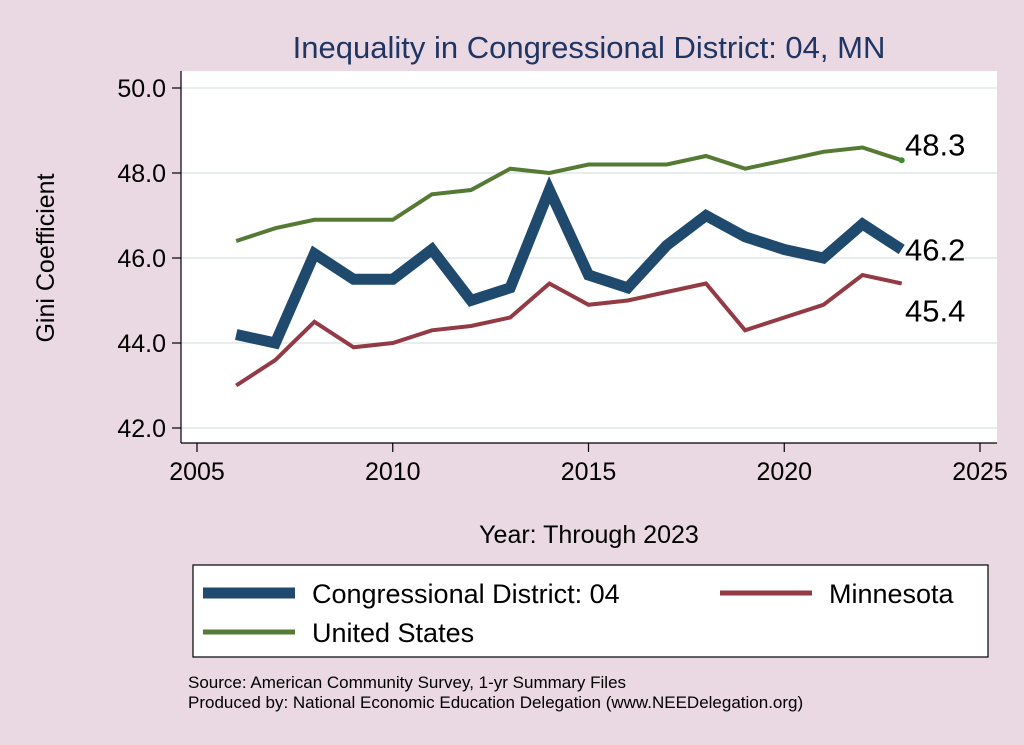 The image size is (1024, 745). I want to click on x-tick-label: 2020, so click(784, 472).